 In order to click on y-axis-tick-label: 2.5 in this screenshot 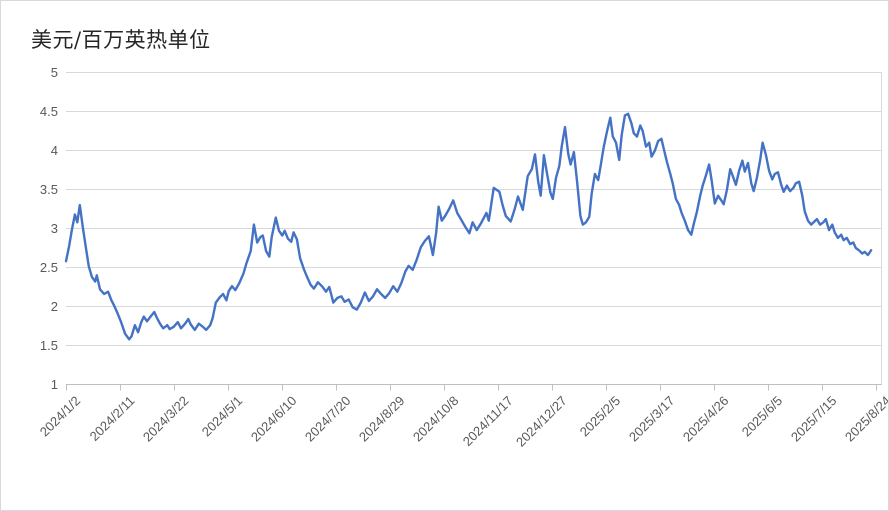, I will do `click(48, 267)`.